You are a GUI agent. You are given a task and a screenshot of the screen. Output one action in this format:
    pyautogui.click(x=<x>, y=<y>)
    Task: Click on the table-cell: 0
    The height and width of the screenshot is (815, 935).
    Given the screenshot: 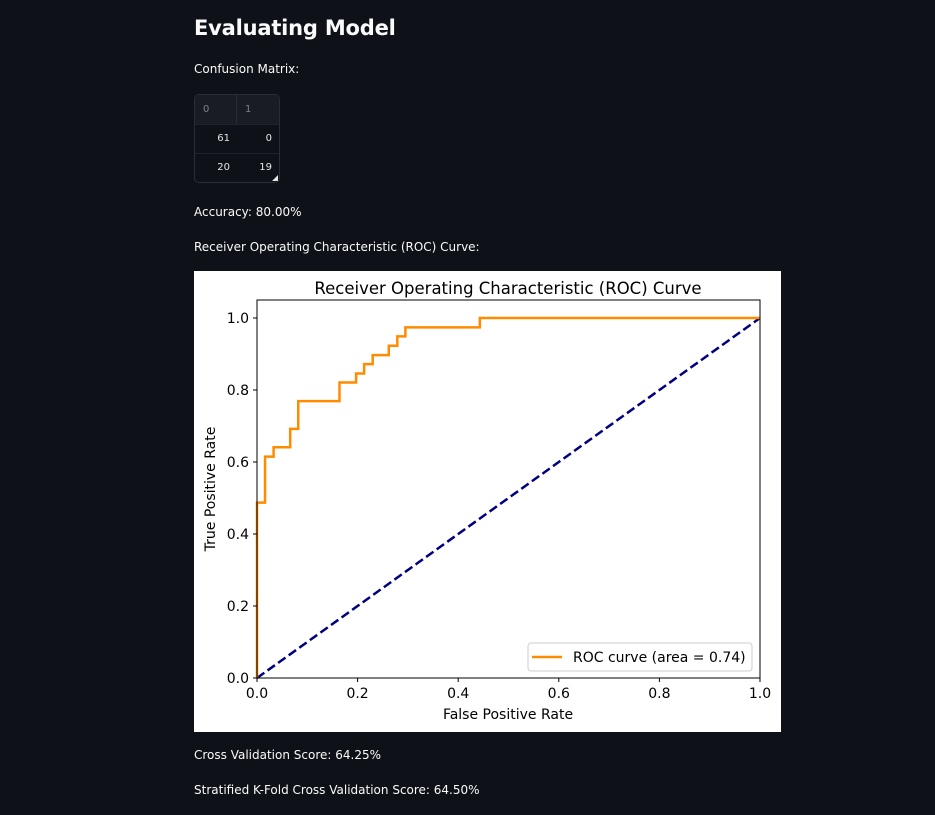 What is the action you would take?
    pyautogui.click(x=268, y=138)
    